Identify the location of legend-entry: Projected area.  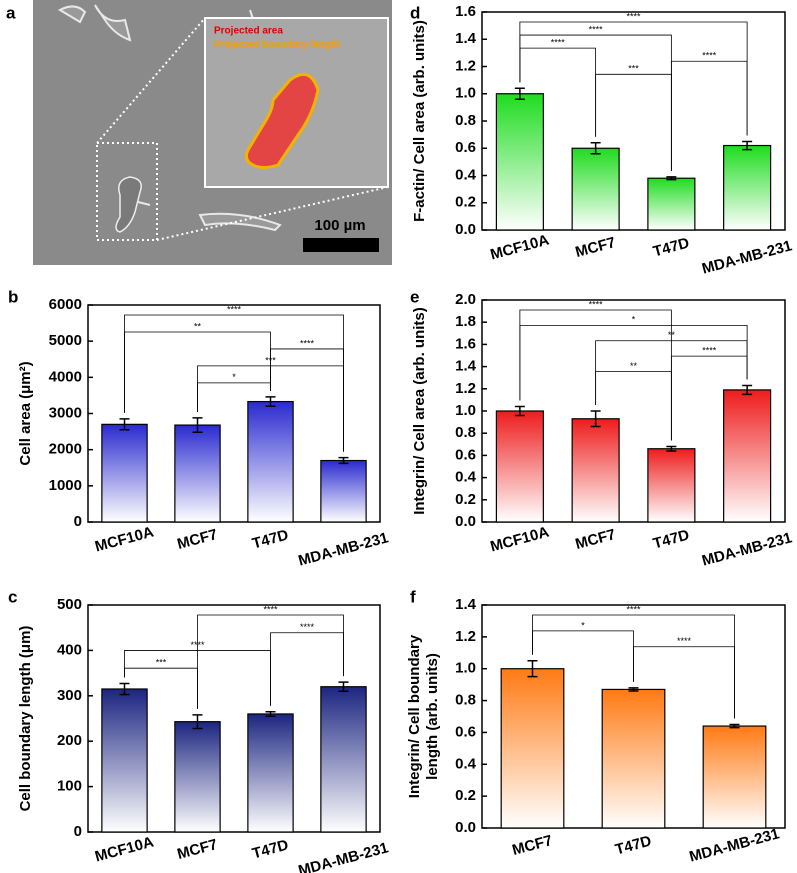
(248, 31).